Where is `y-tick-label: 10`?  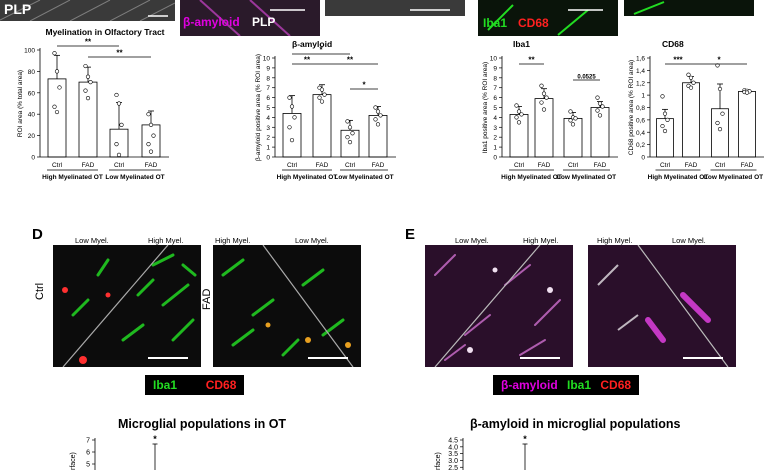
y-tick-label: 10 is located at coordinates (267, 59).